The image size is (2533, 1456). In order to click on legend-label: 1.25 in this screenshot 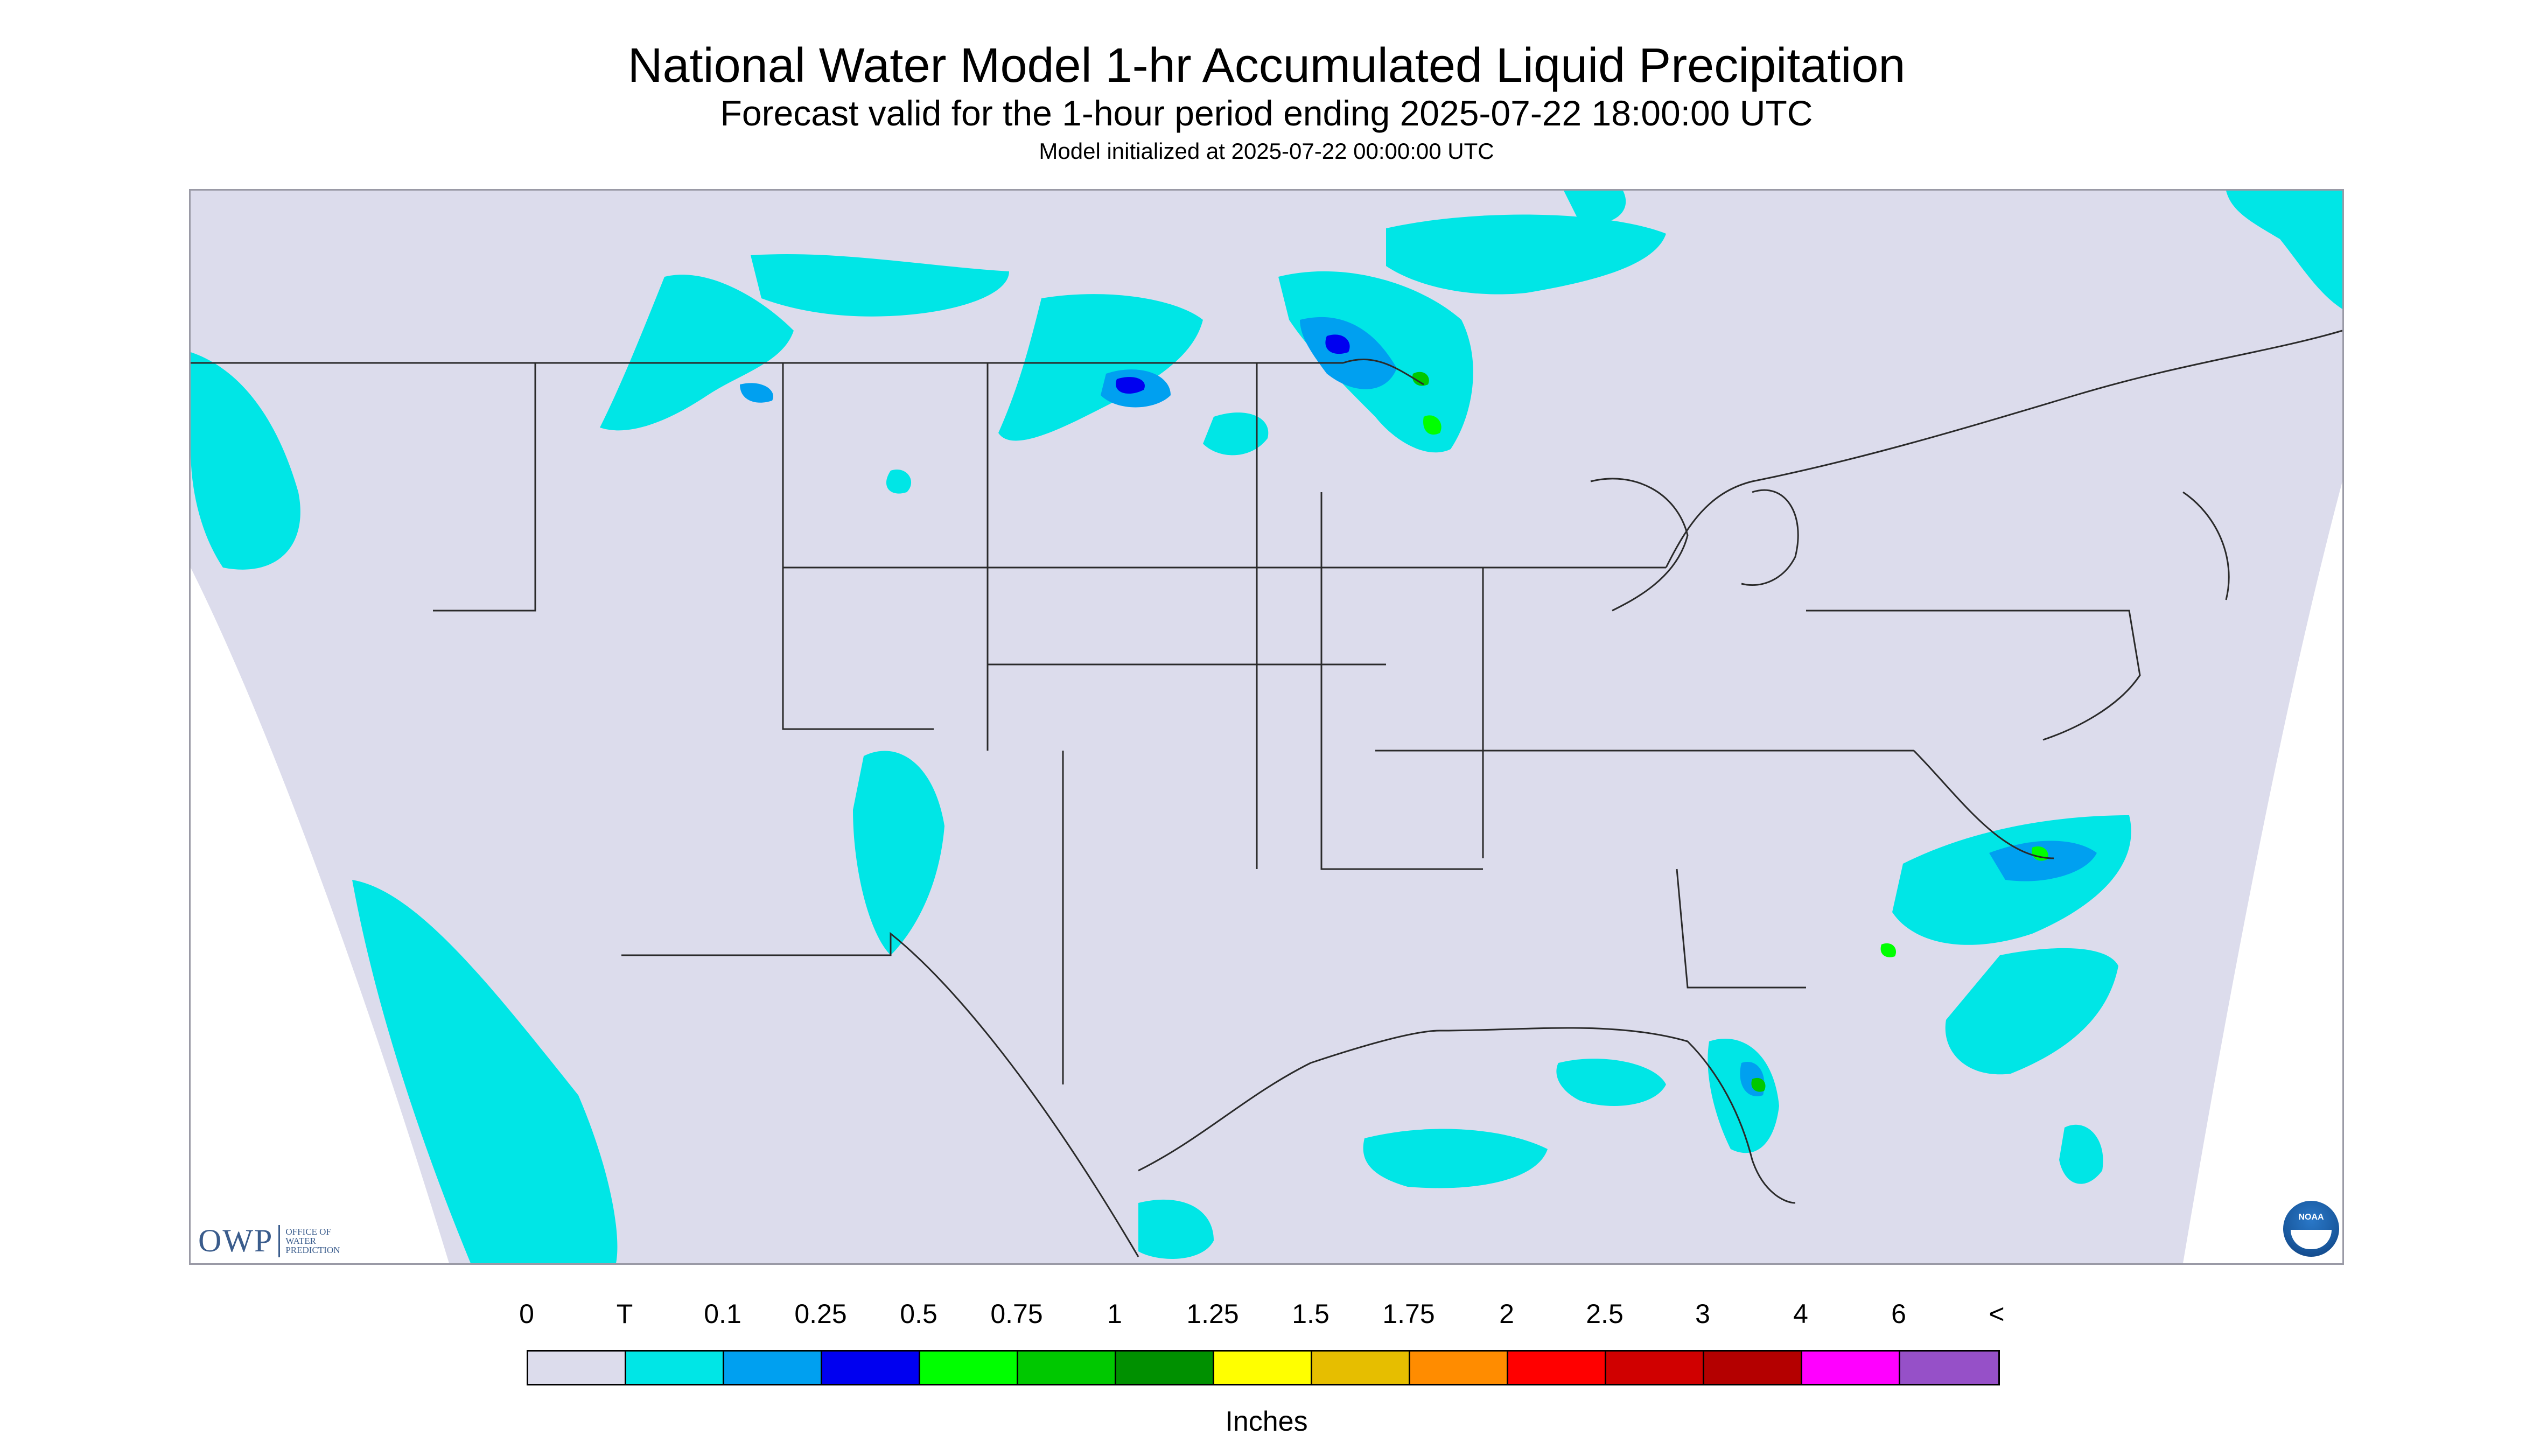, I will do `click(1212, 1314)`.